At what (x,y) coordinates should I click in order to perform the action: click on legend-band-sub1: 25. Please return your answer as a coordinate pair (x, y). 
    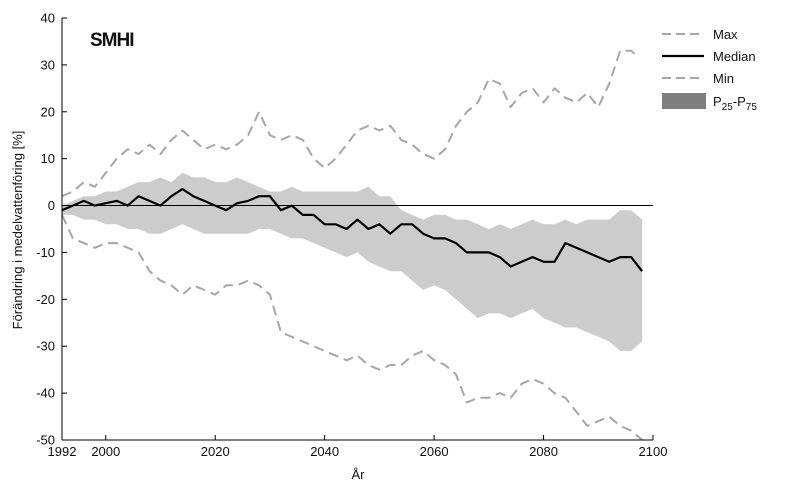
    Looking at the image, I should click on (728, 107).